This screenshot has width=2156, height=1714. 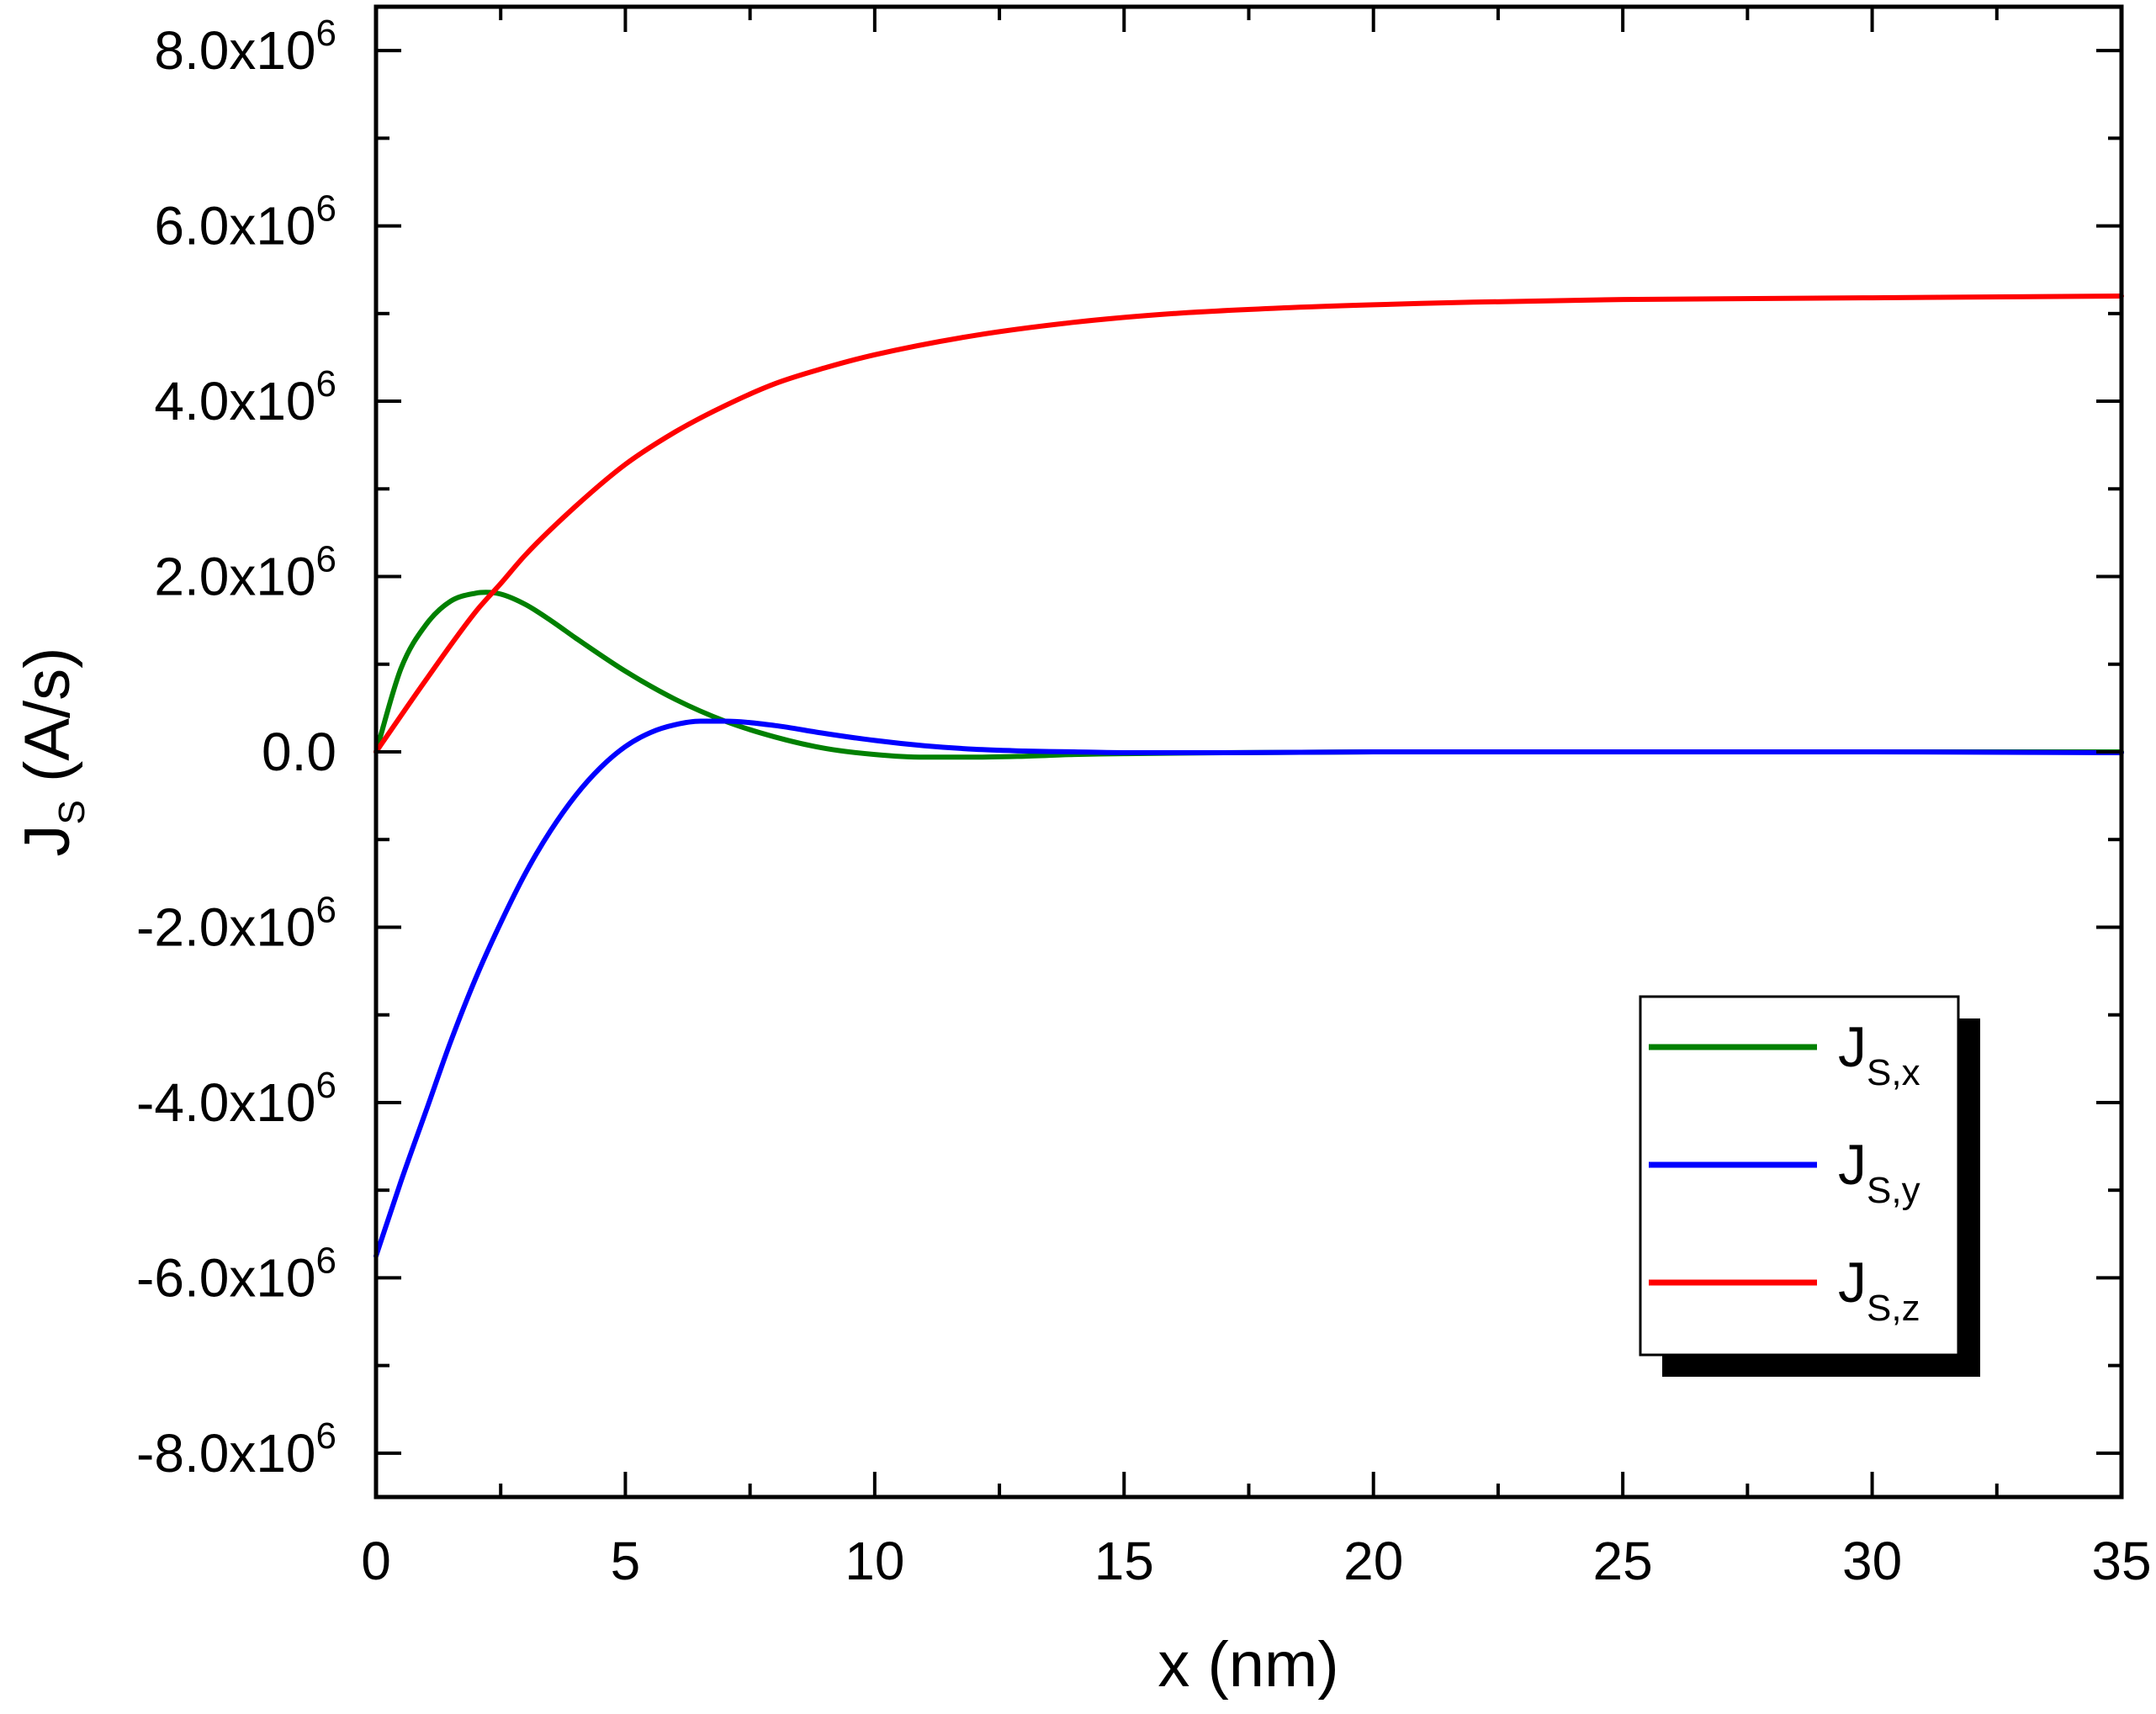 I want to click on x-tick-label: 25, so click(x=1623, y=1561).